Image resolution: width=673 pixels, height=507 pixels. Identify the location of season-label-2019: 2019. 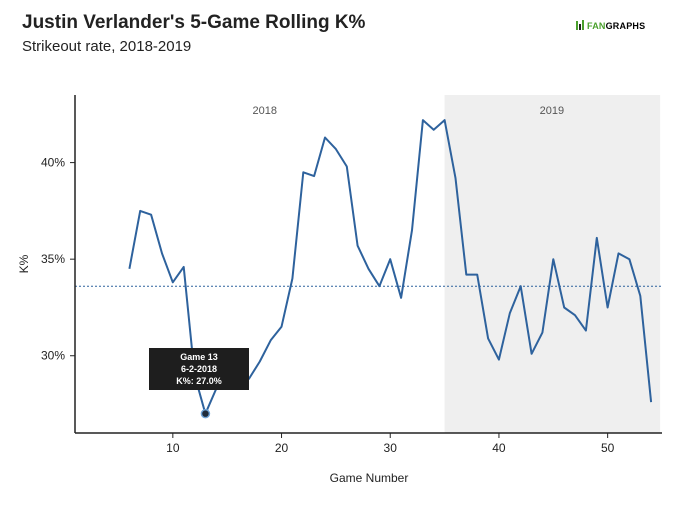
(552, 111).